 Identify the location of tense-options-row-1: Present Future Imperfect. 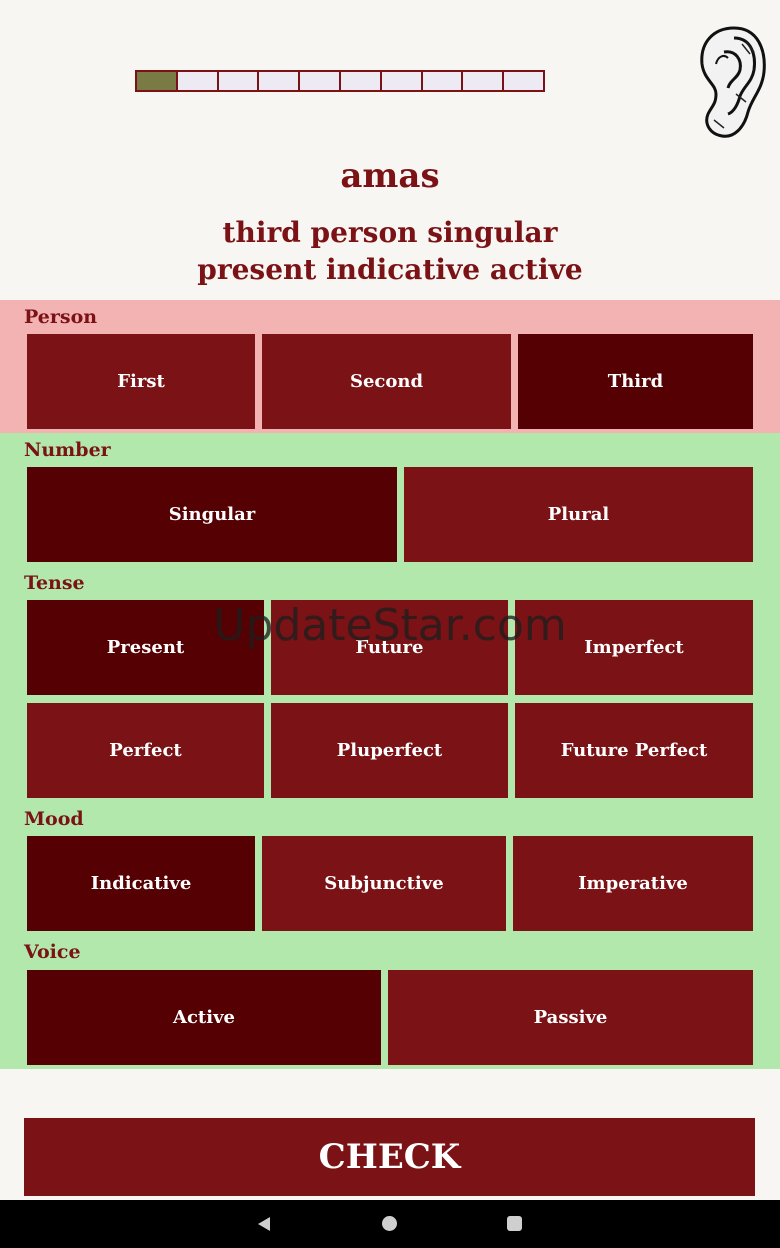
(390, 647).